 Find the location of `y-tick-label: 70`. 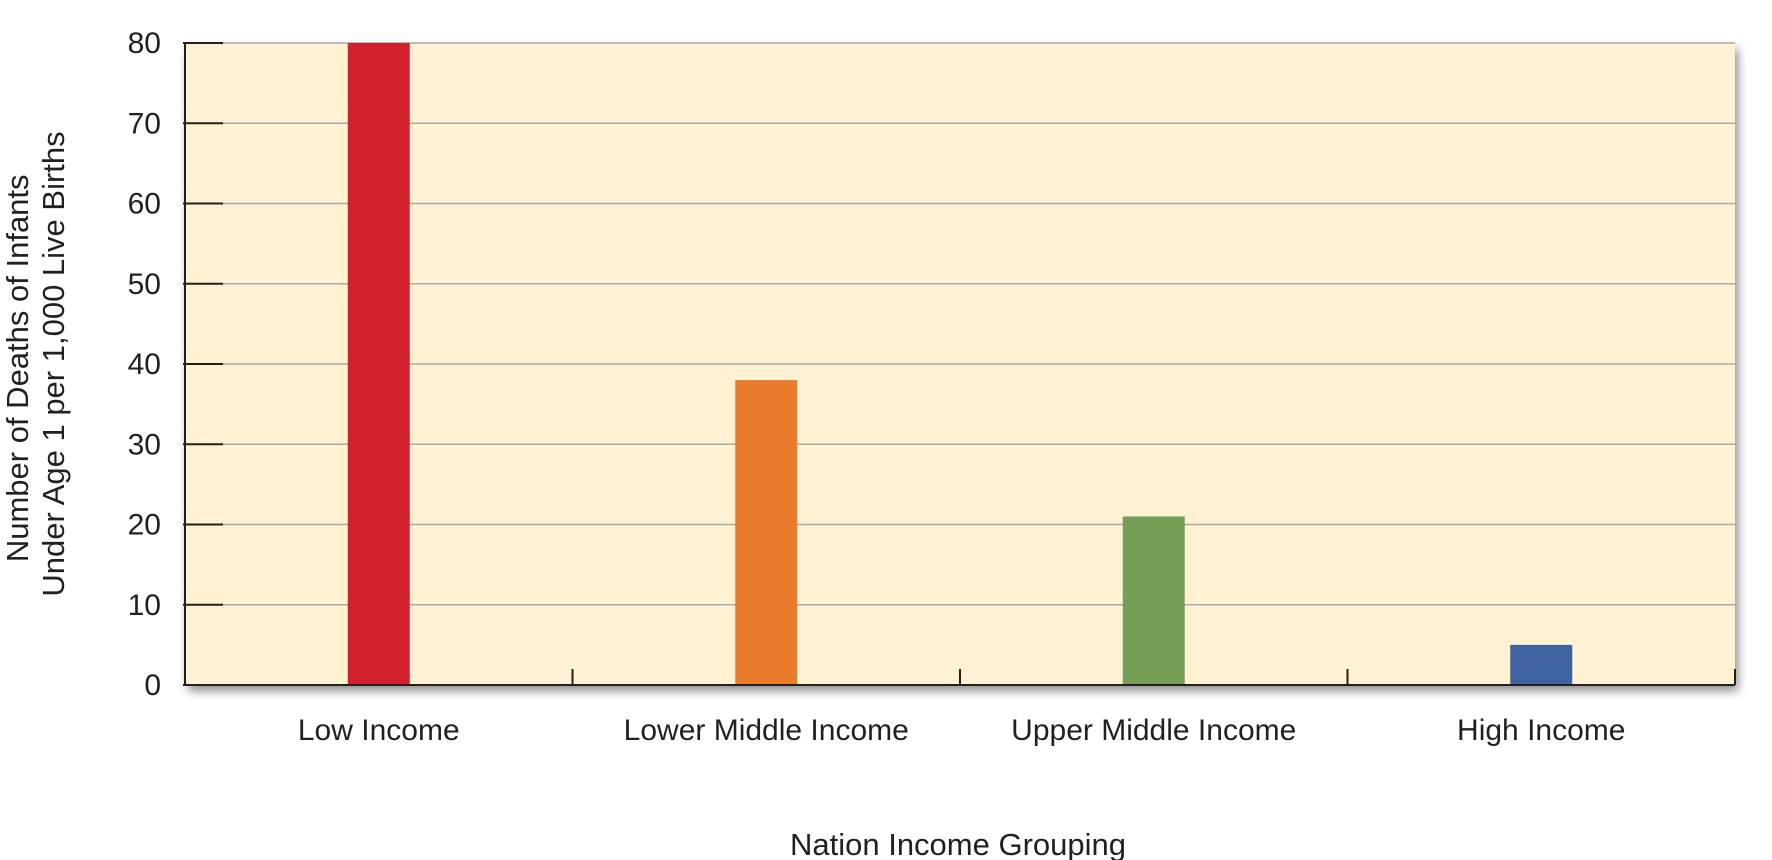

y-tick-label: 70 is located at coordinates (144, 123).